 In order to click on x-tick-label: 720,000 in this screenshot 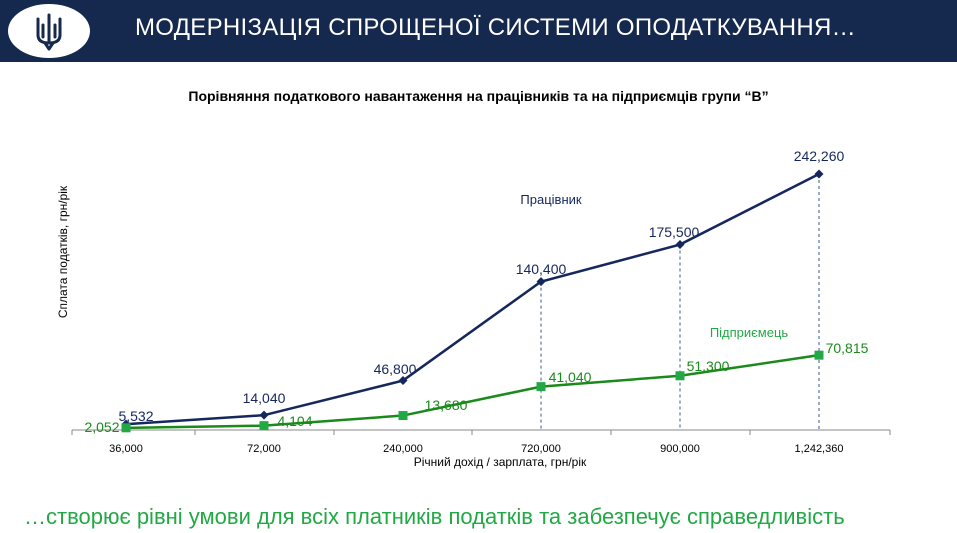, I will do `click(541, 449)`.